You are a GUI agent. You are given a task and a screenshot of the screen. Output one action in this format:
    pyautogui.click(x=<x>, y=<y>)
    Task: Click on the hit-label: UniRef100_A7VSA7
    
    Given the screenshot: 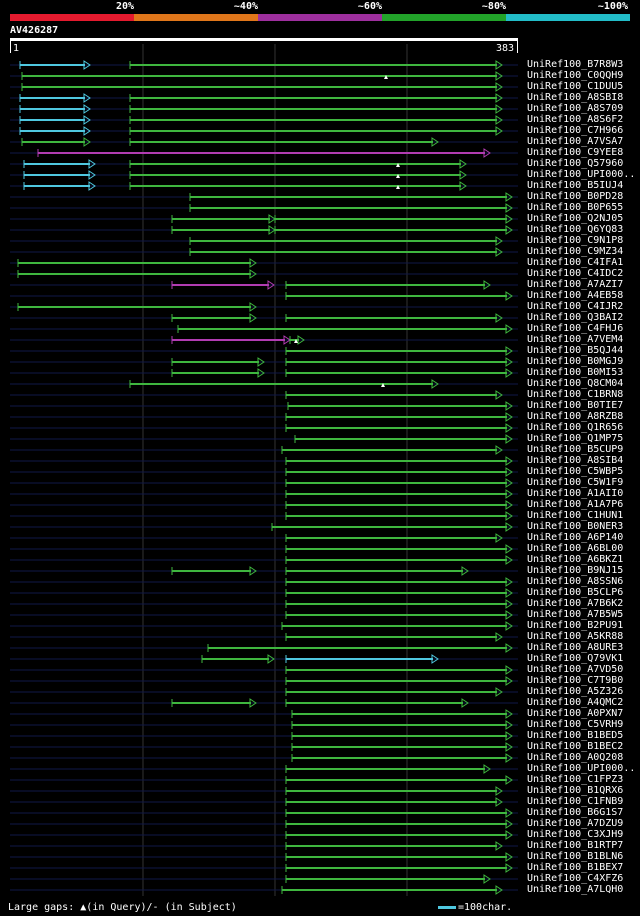 What is the action you would take?
    pyautogui.click(x=575, y=141)
    